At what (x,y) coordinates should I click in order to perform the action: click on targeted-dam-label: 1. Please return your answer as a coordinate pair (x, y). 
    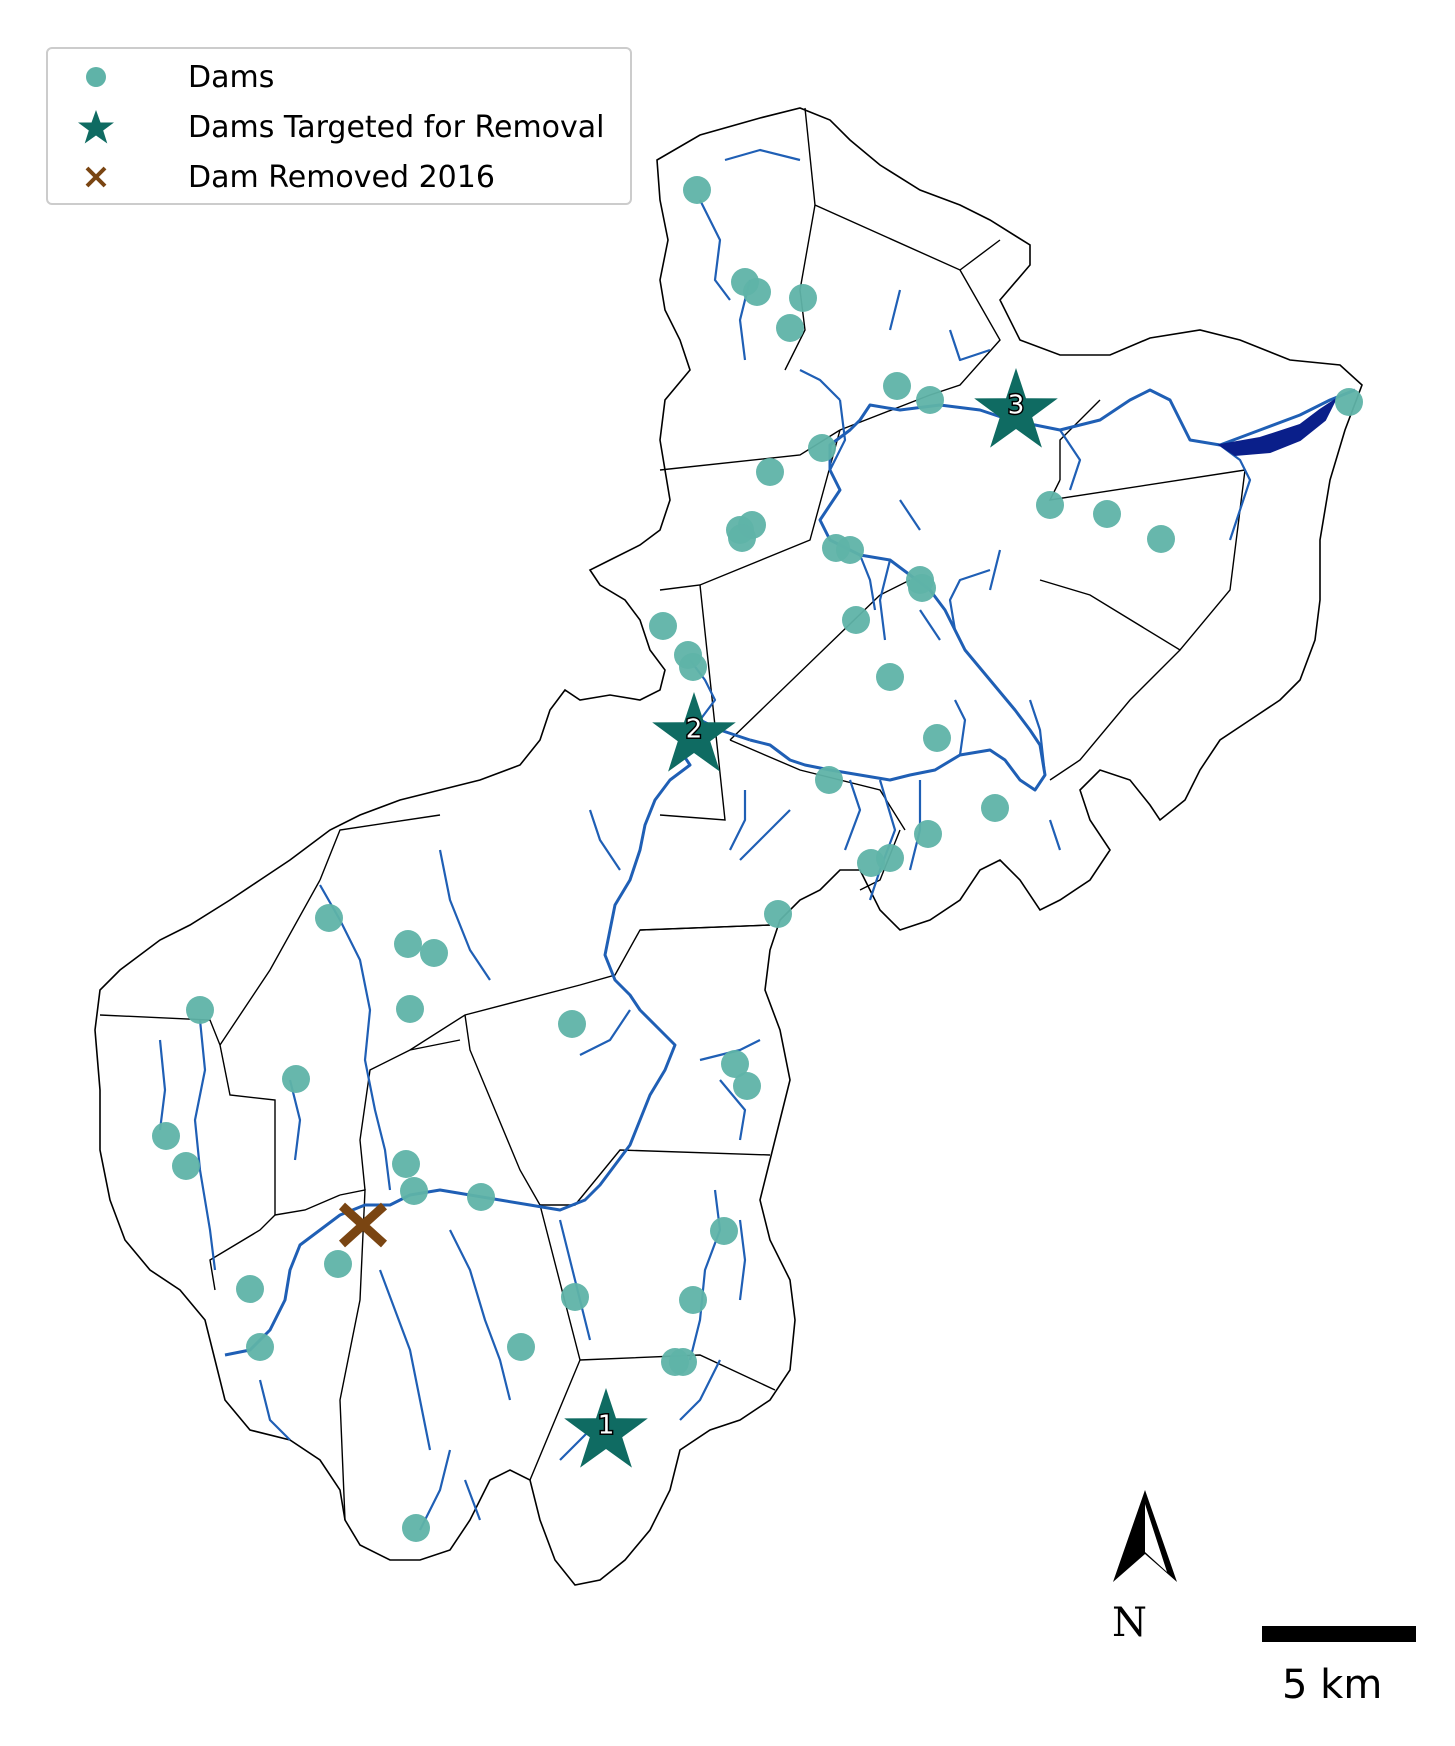
    Looking at the image, I should click on (606, 1426).